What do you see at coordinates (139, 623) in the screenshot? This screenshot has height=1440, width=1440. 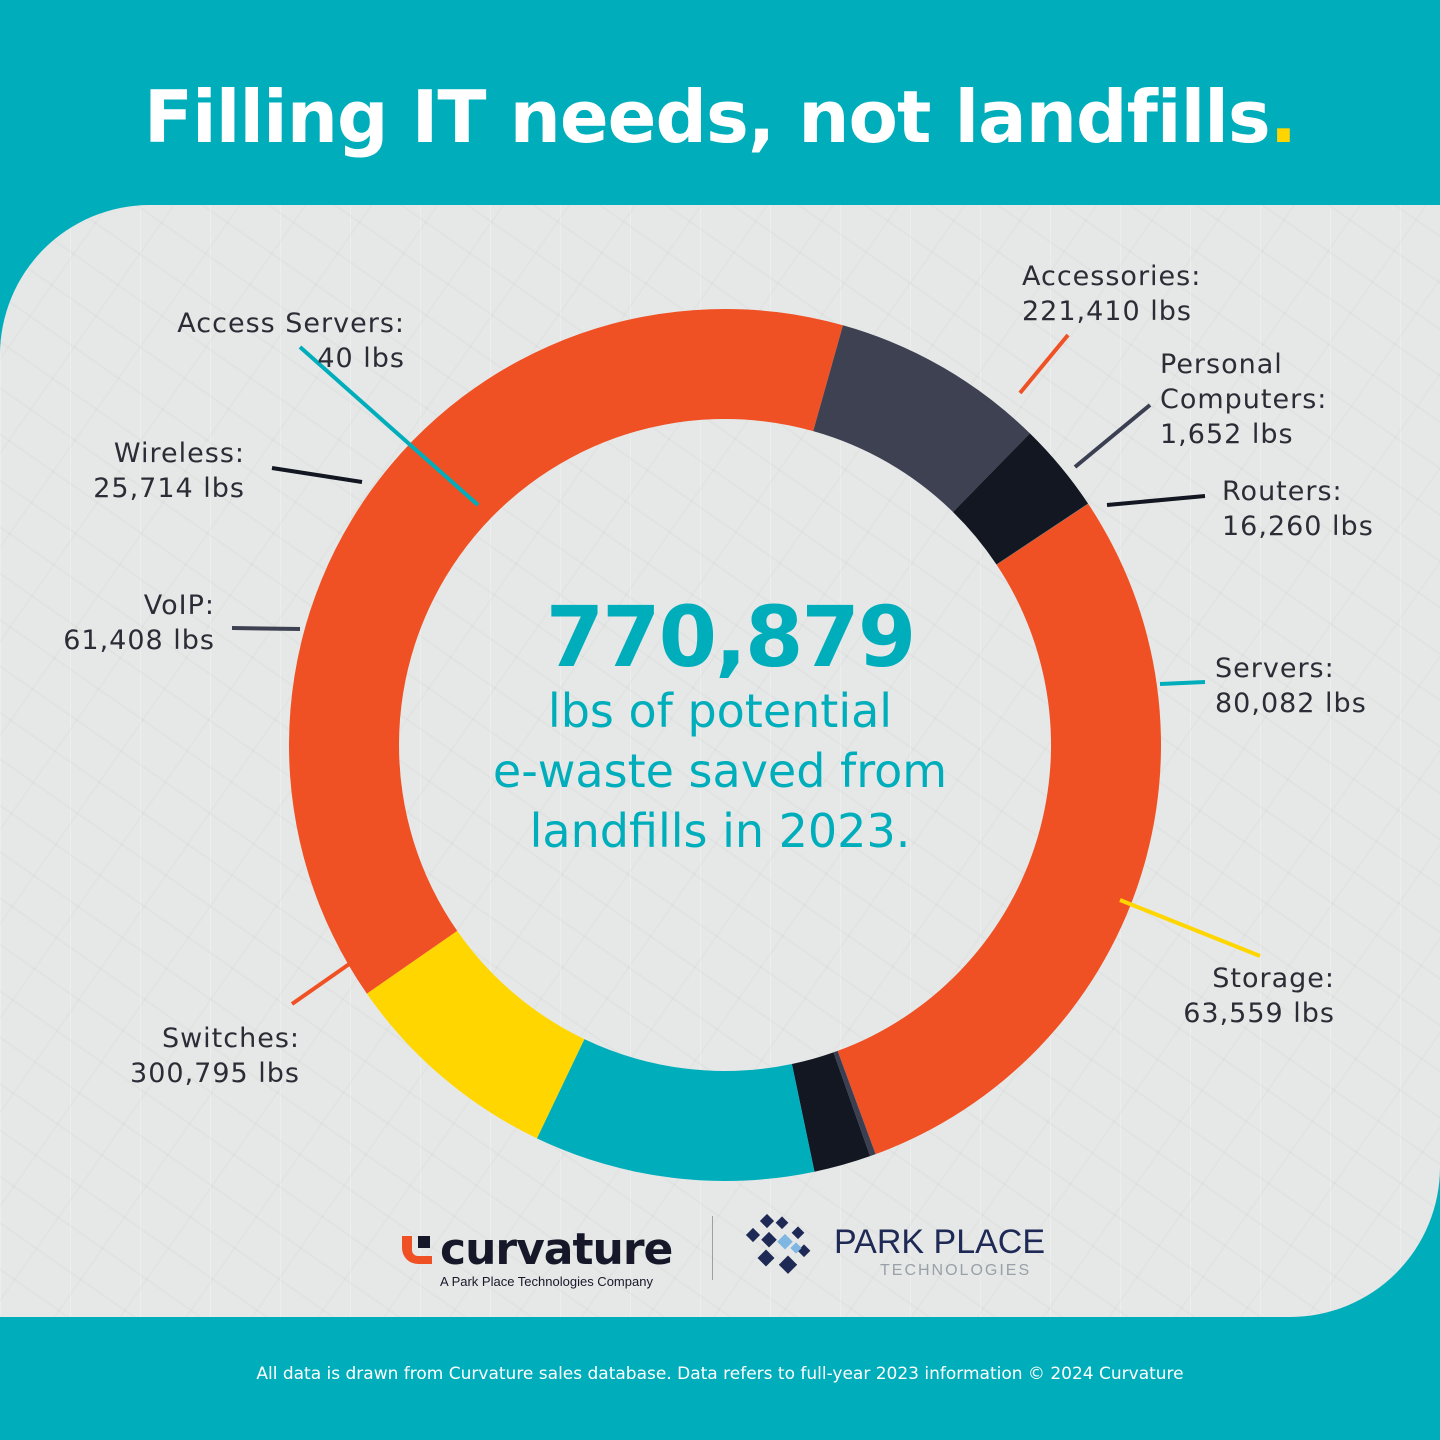 I see `label-voip: VoIP: 61,408 lbs` at bounding box center [139, 623].